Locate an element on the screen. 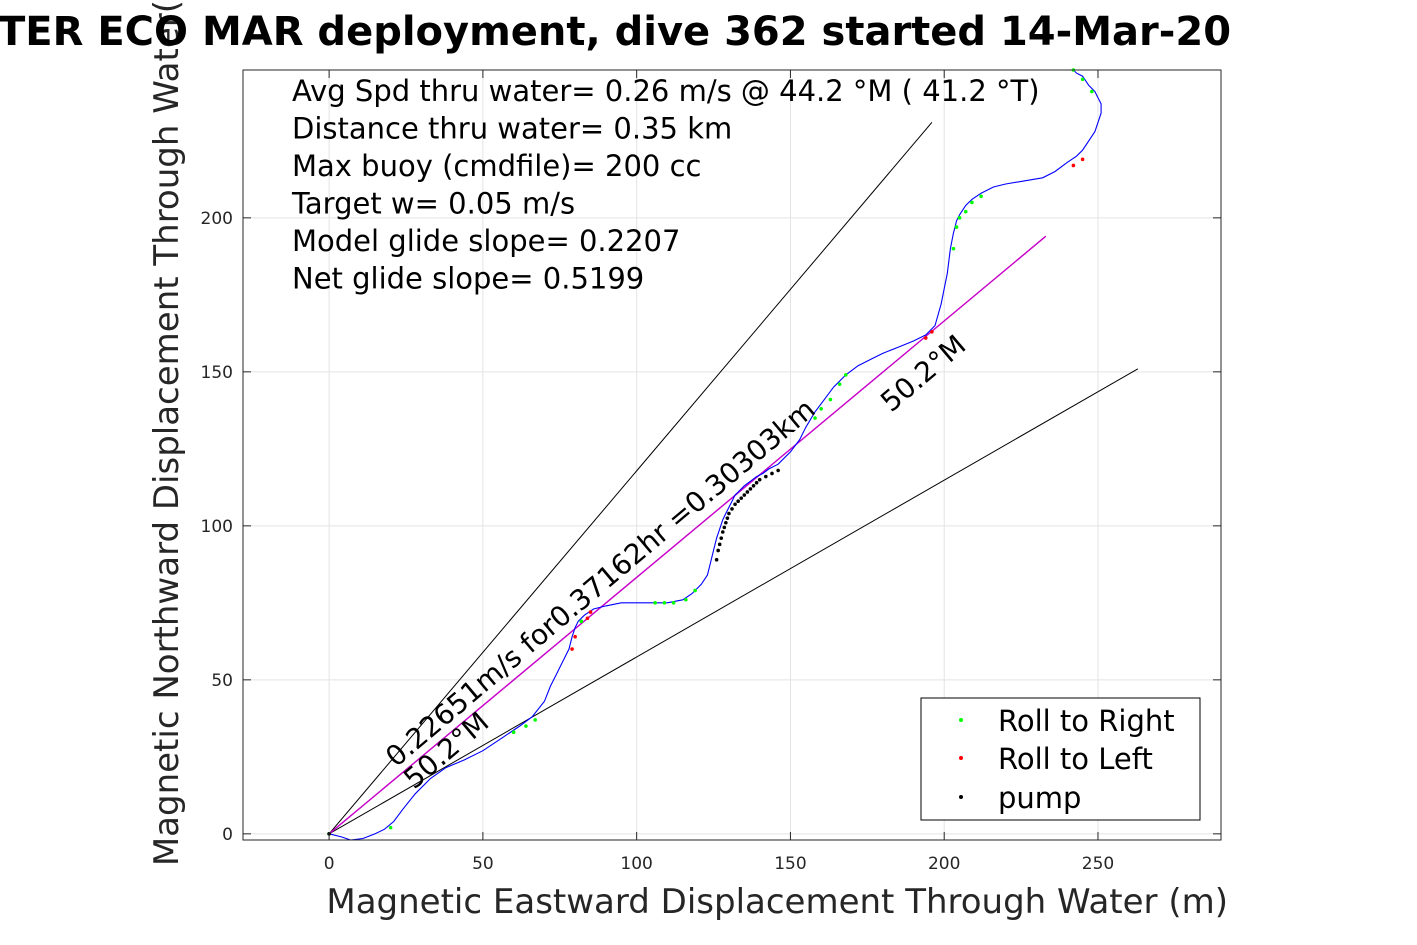 This screenshot has width=1417, height=945. x-tick-label: 200 is located at coordinates (944, 864).